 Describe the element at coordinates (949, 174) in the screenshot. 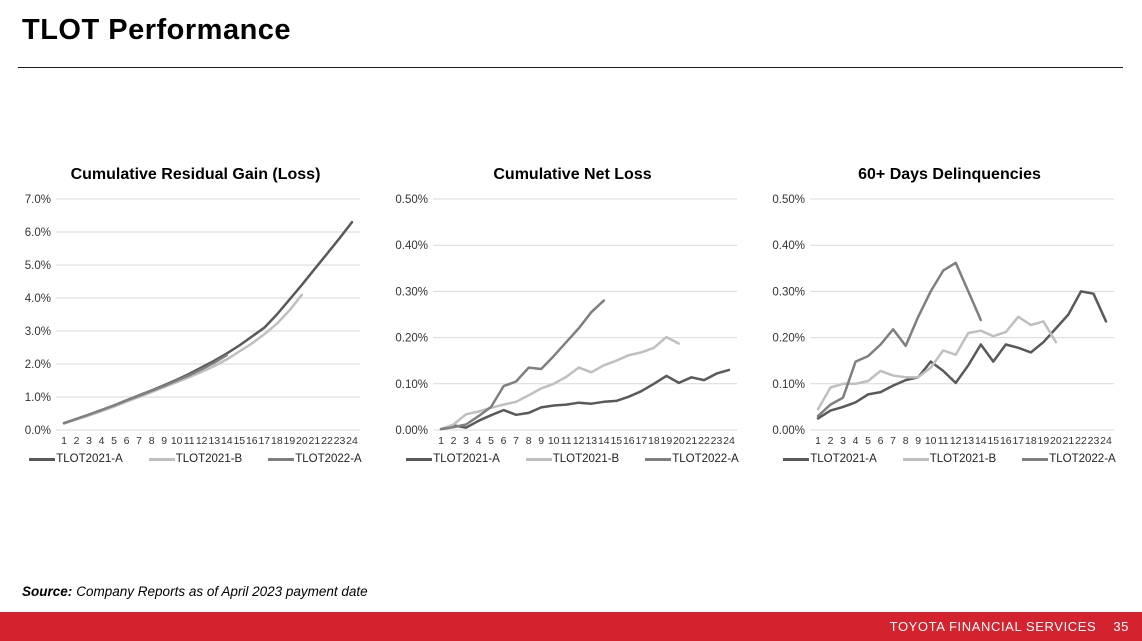

I see `chart-title: 60+ Days Delinquencies` at that location.